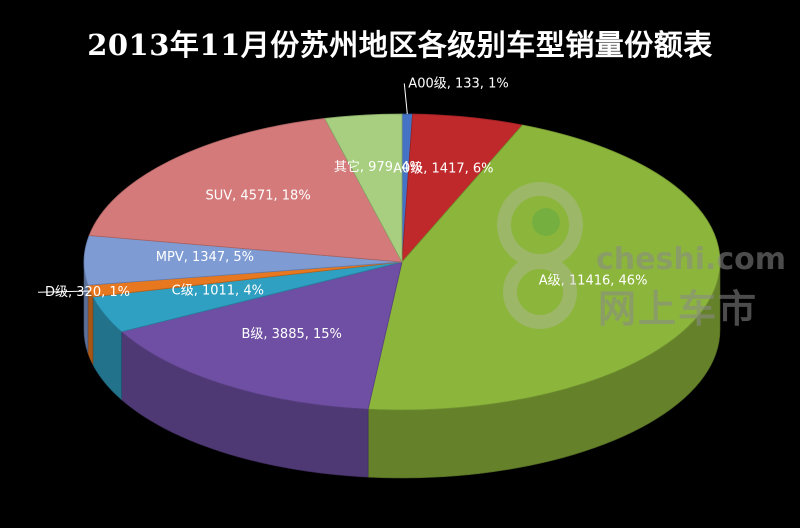 The width and height of the screenshot is (800, 528). What do you see at coordinates (458, 83) in the screenshot?
I see `data-label-0: A00级, 133, 1%` at bounding box center [458, 83].